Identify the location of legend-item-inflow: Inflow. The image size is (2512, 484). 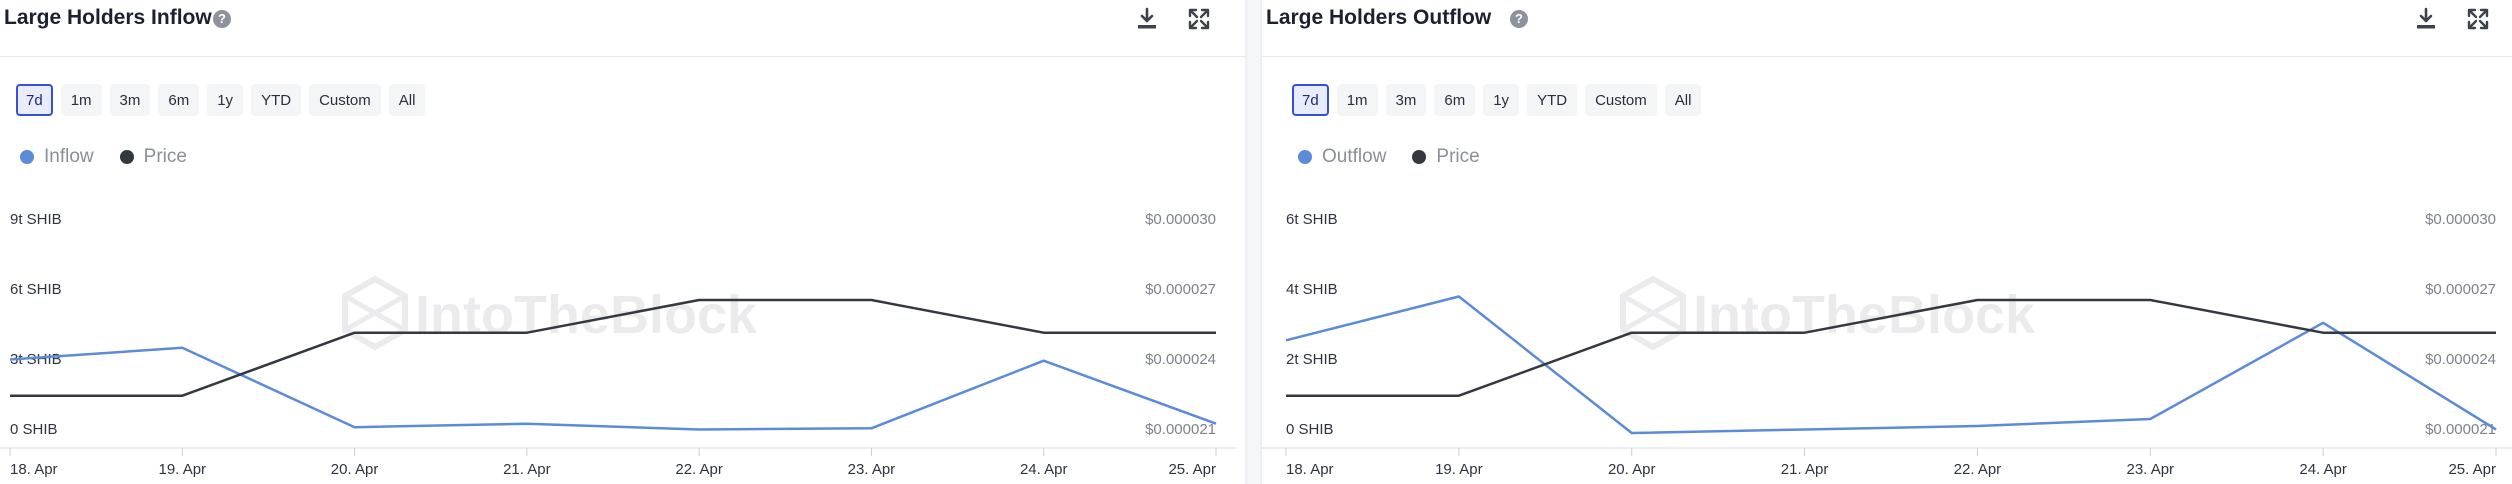
(57, 157).